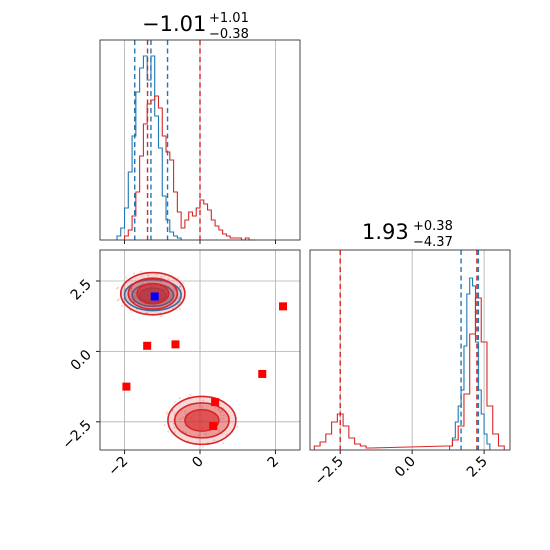  I want to click on panel1-title-value: −1.01, so click(174, 24).